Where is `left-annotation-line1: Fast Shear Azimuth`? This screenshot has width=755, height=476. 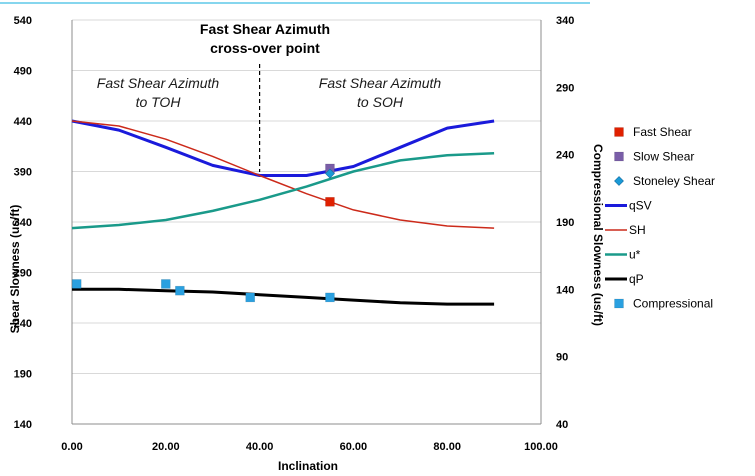 left-annotation-line1: Fast Shear Azimuth is located at coordinates (158, 83).